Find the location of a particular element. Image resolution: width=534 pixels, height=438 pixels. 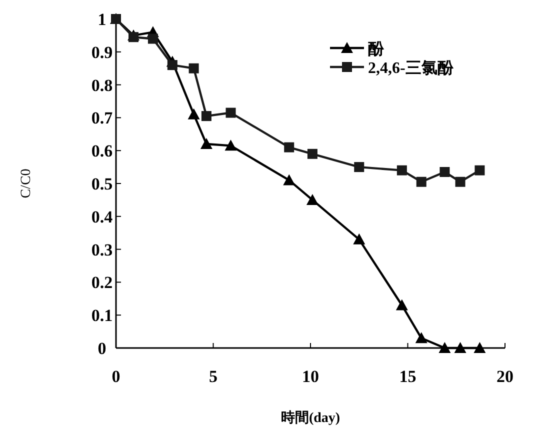

y-tick-label: 0.9 is located at coordinates (102, 52).